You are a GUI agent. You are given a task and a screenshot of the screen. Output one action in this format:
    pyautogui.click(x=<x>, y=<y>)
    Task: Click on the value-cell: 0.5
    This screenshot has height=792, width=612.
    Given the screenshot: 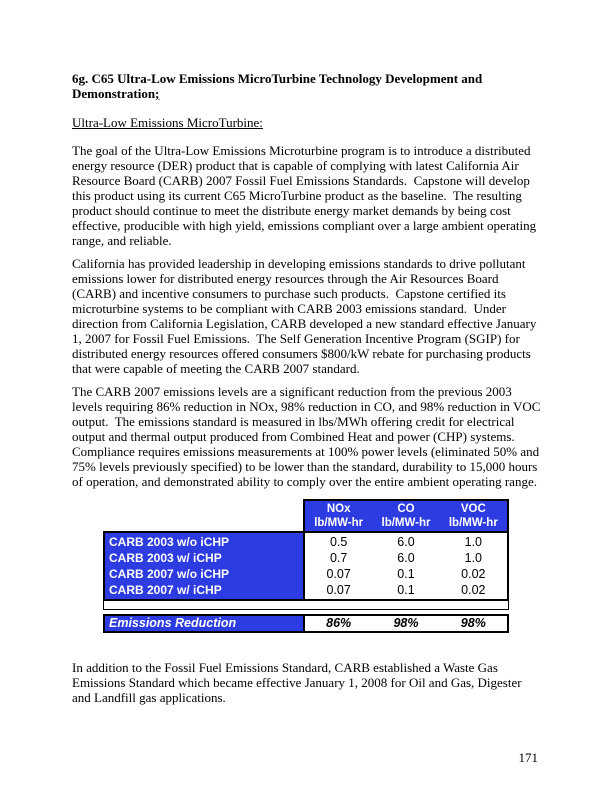 What is the action you would take?
    pyautogui.click(x=338, y=542)
    